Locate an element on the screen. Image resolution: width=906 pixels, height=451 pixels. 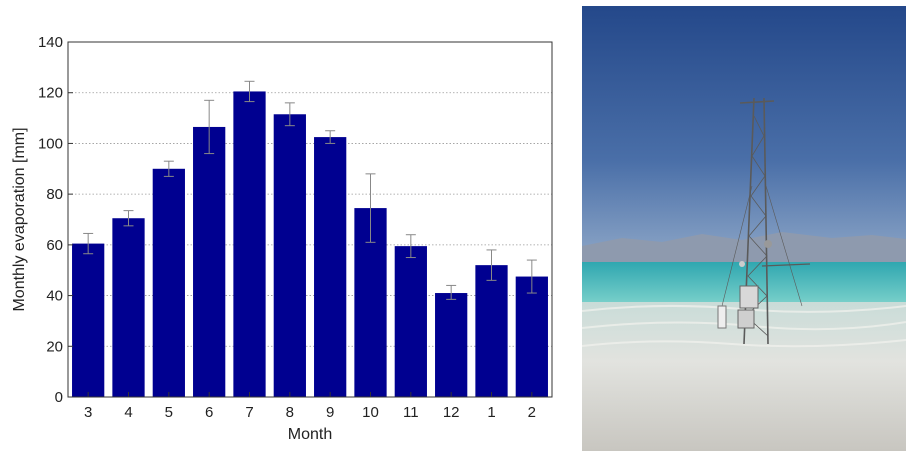
met-tower is located at coordinates (766, 221).